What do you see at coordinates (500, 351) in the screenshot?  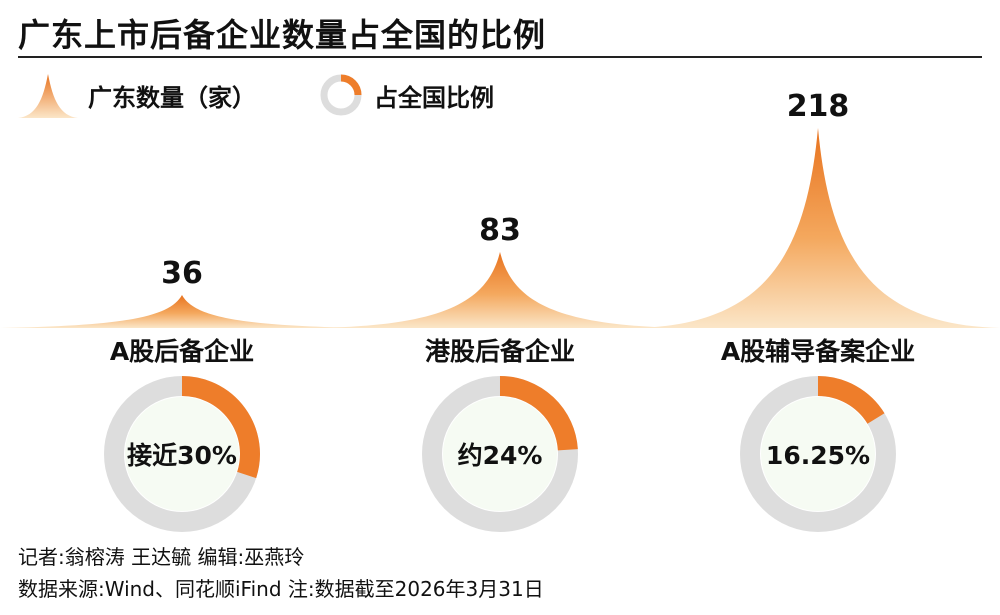 I see `category-label: 港股后备企业` at bounding box center [500, 351].